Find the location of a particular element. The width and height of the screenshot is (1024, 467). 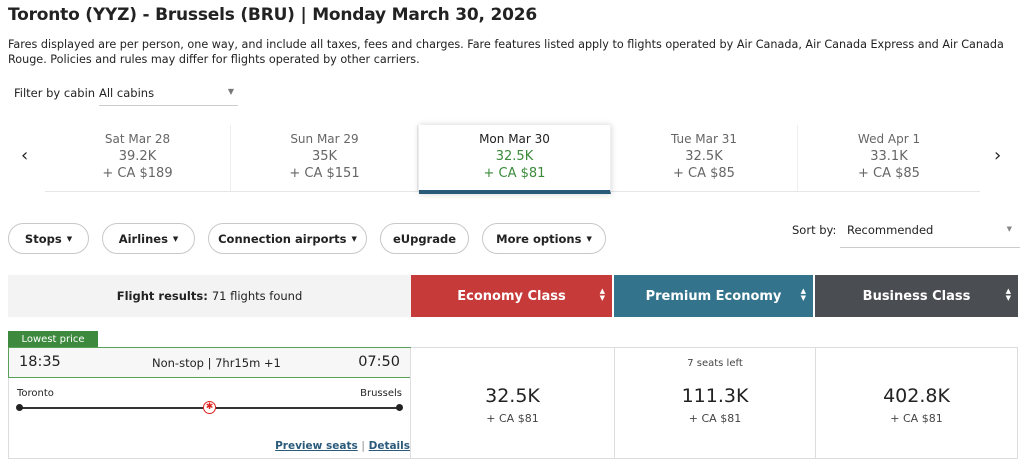

premium-economy-header: Premium Economy ▲ ▼ is located at coordinates (713, 296).